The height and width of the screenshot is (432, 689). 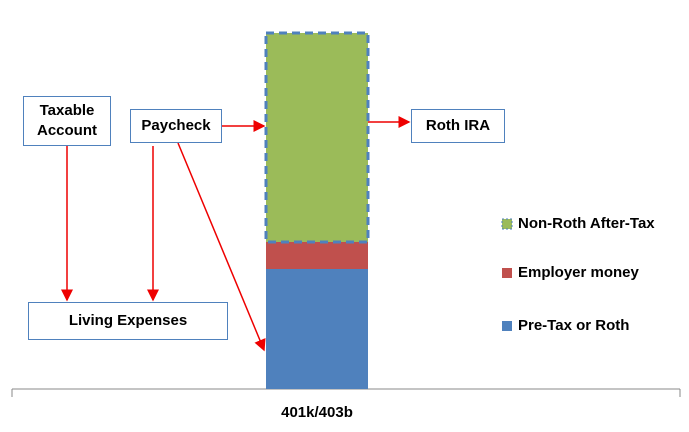 What do you see at coordinates (67, 121) in the screenshot?
I see `taxable-account-box: Taxable Account` at bounding box center [67, 121].